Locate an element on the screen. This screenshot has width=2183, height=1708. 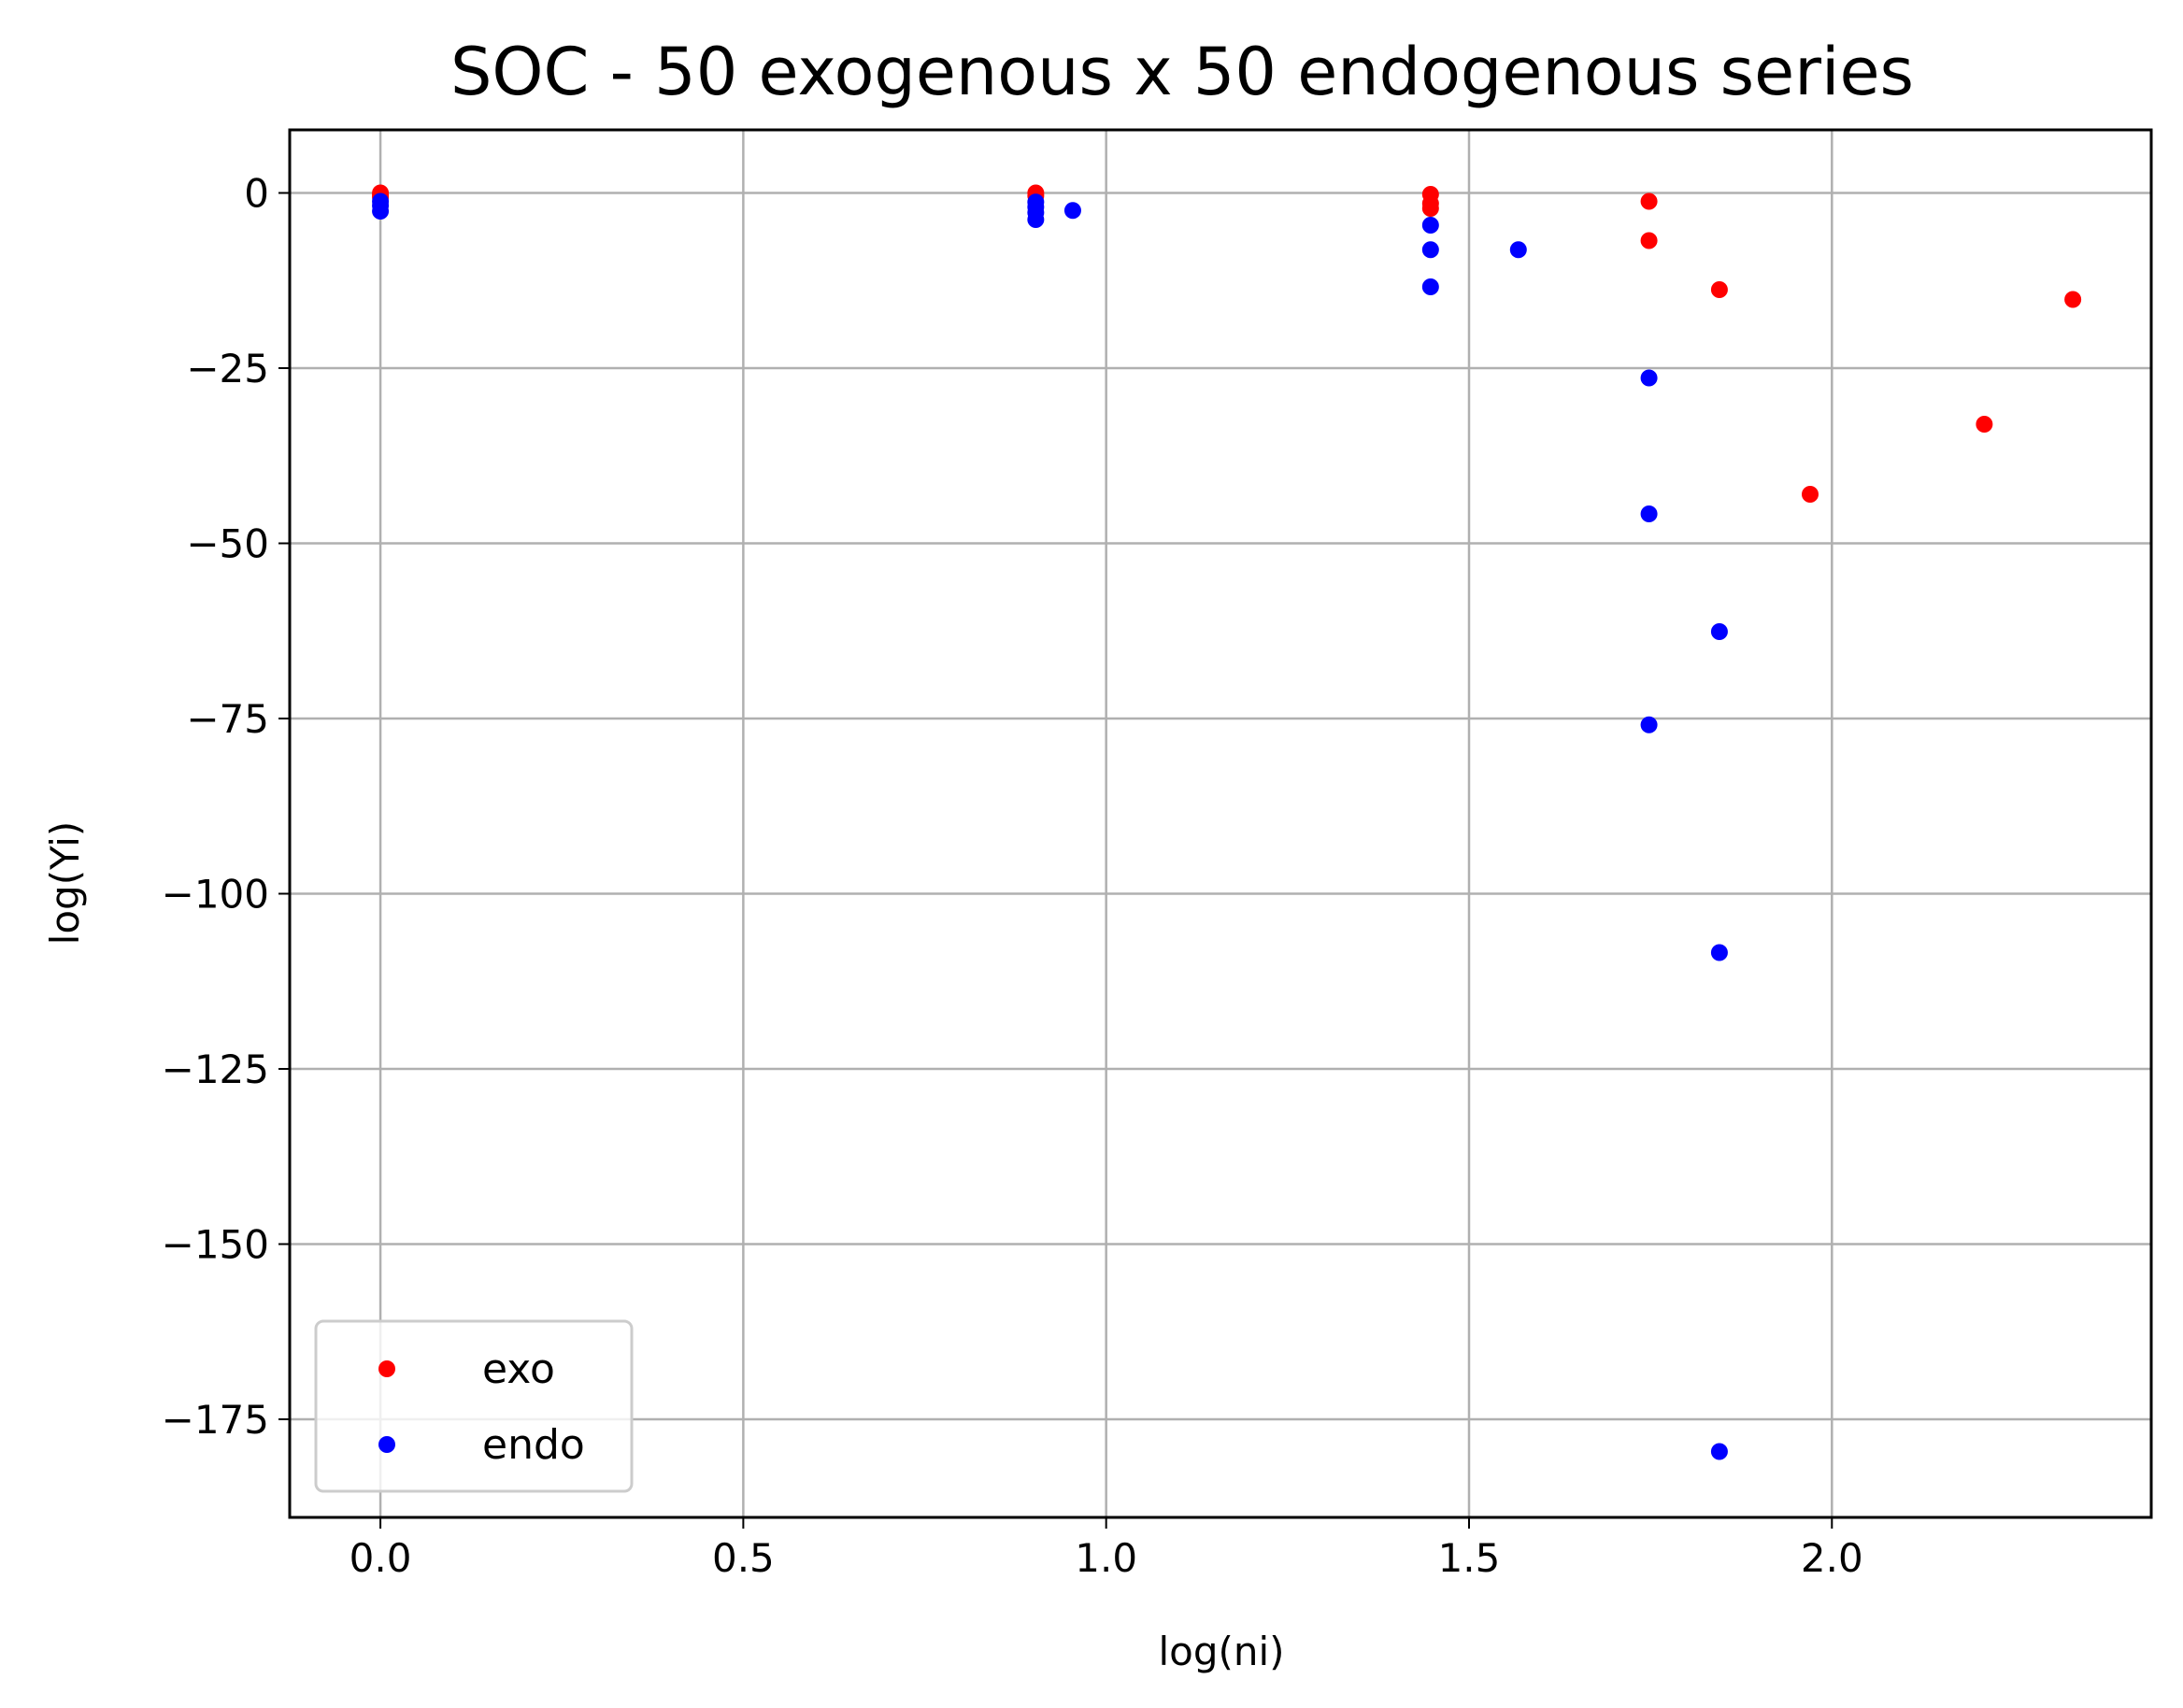
x-tick-label: 1.0 is located at coordinates (1106, 1558).